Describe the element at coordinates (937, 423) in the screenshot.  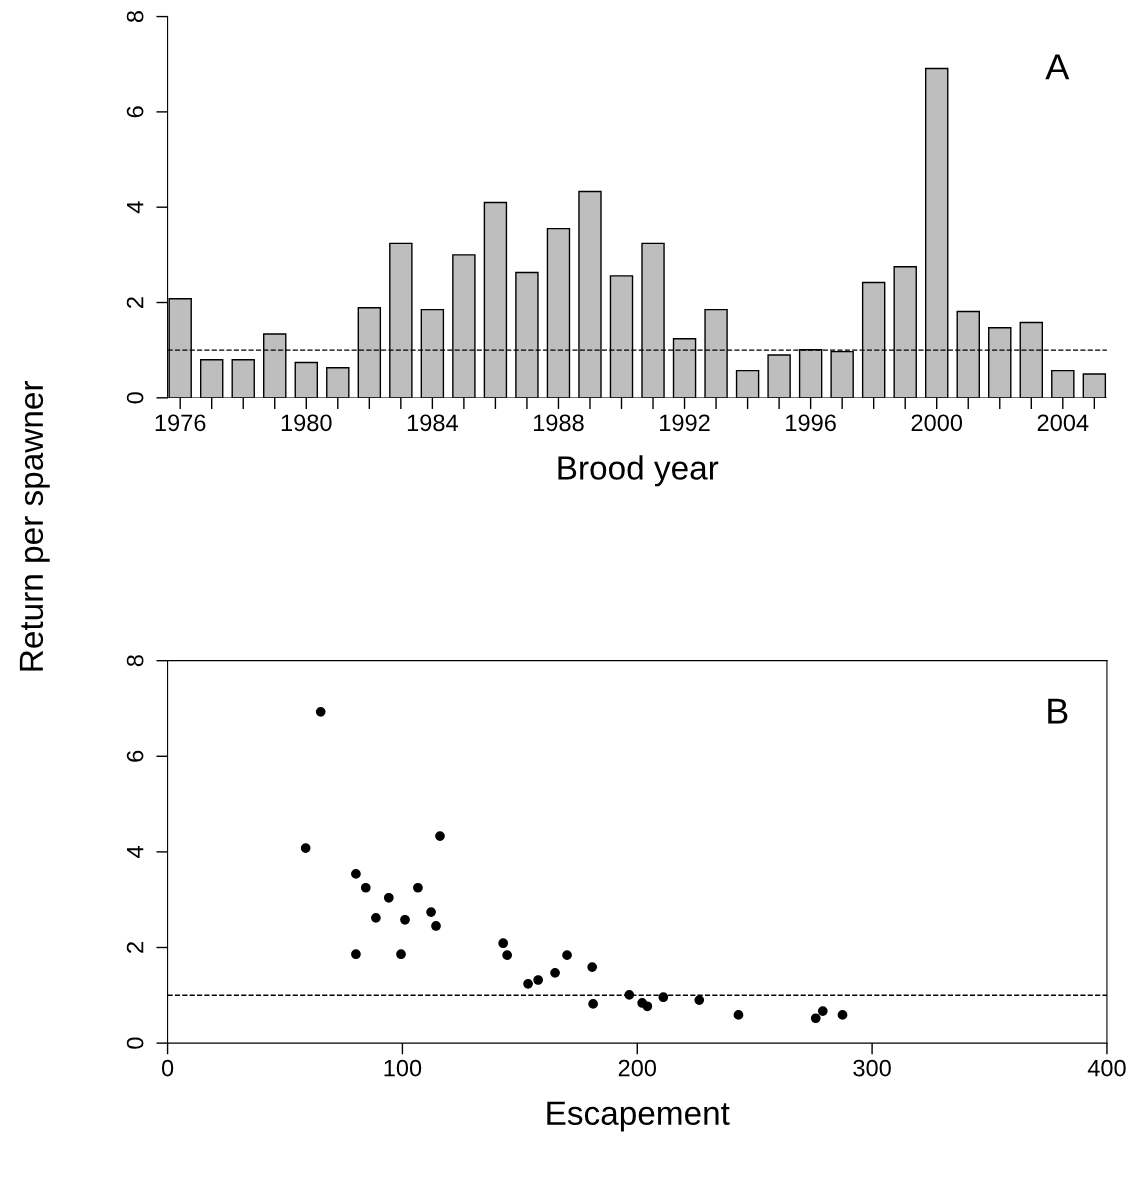
I see `x-tick-label: 2000` at that location.